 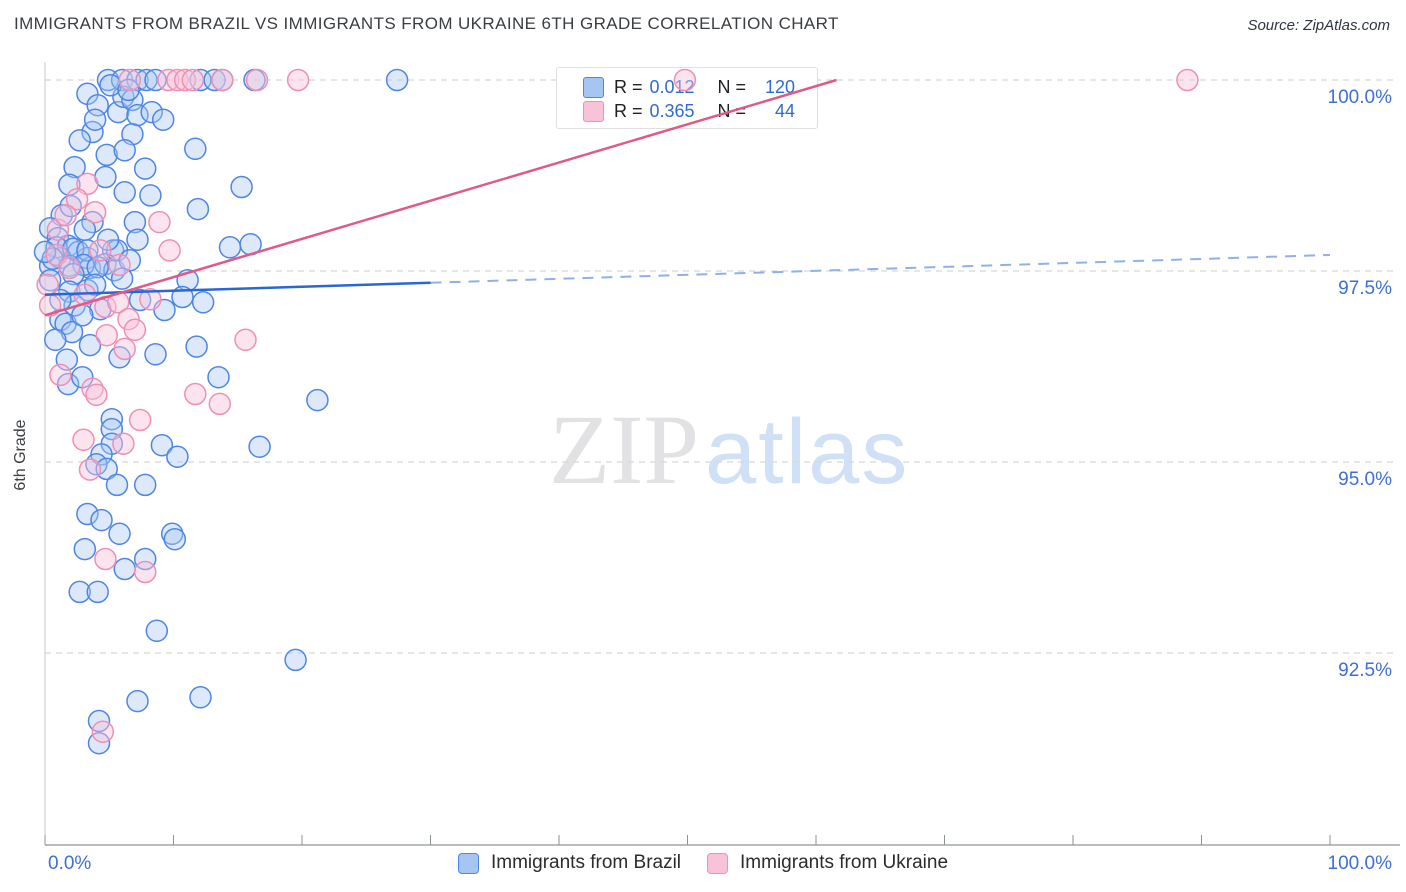 I want to click on y-tick-label-100: 100.0%, so click(x=1359, y=97).